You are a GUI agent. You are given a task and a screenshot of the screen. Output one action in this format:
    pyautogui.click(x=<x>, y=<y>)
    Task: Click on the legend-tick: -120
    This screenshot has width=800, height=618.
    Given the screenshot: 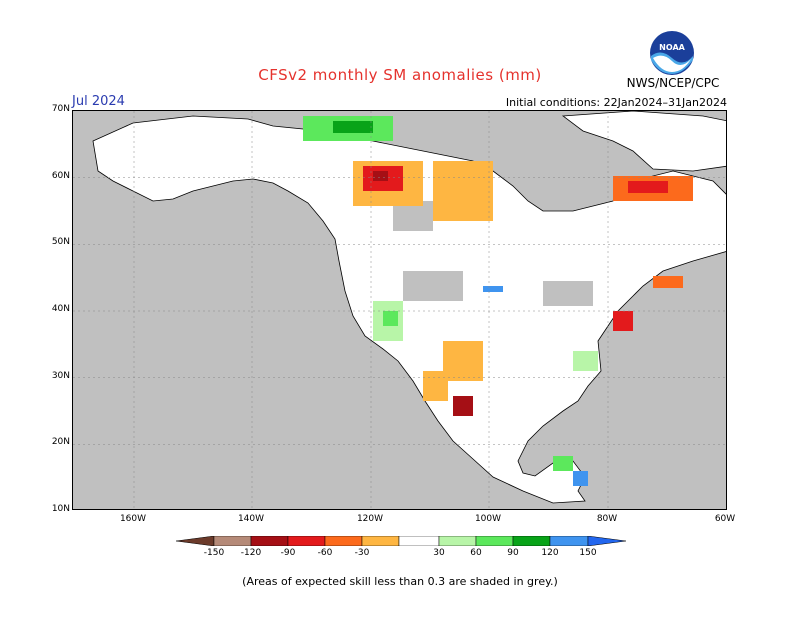 What is the action you would take?
    pyautogui.click(x=251, y=553)
    